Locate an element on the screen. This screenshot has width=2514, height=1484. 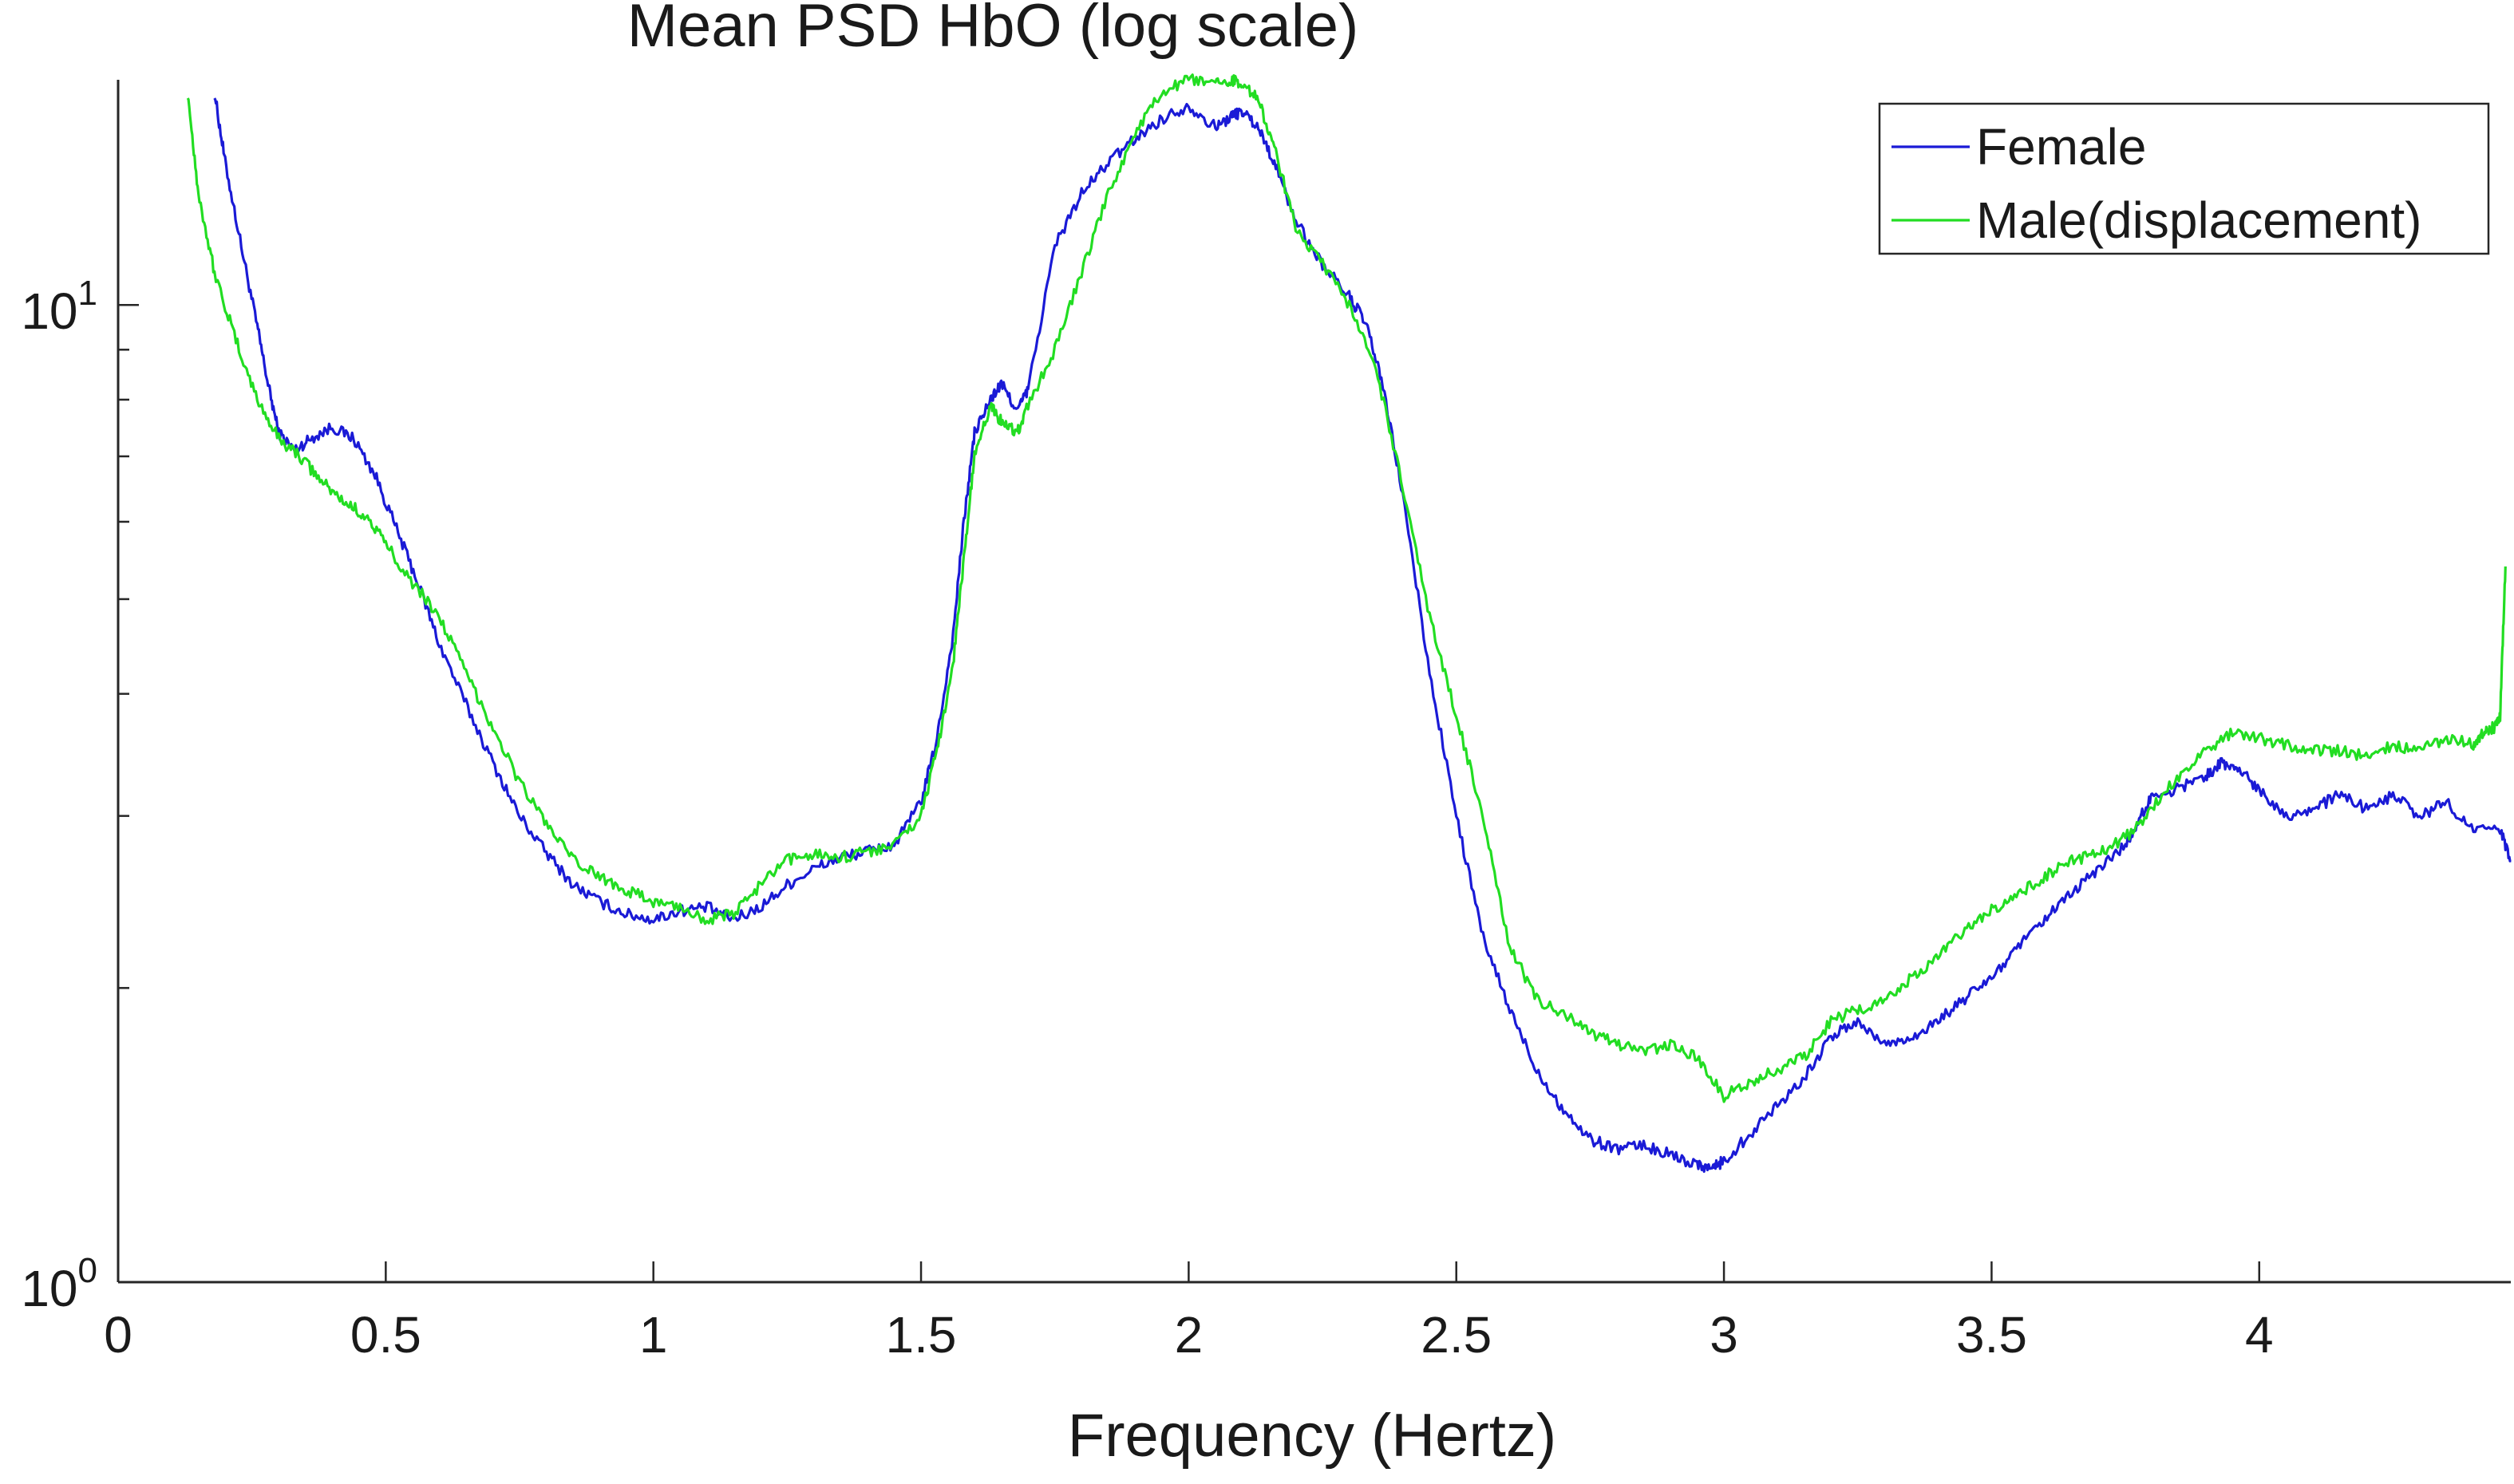
y-tick-label: 10¹ is located at coordinates (59, 307).